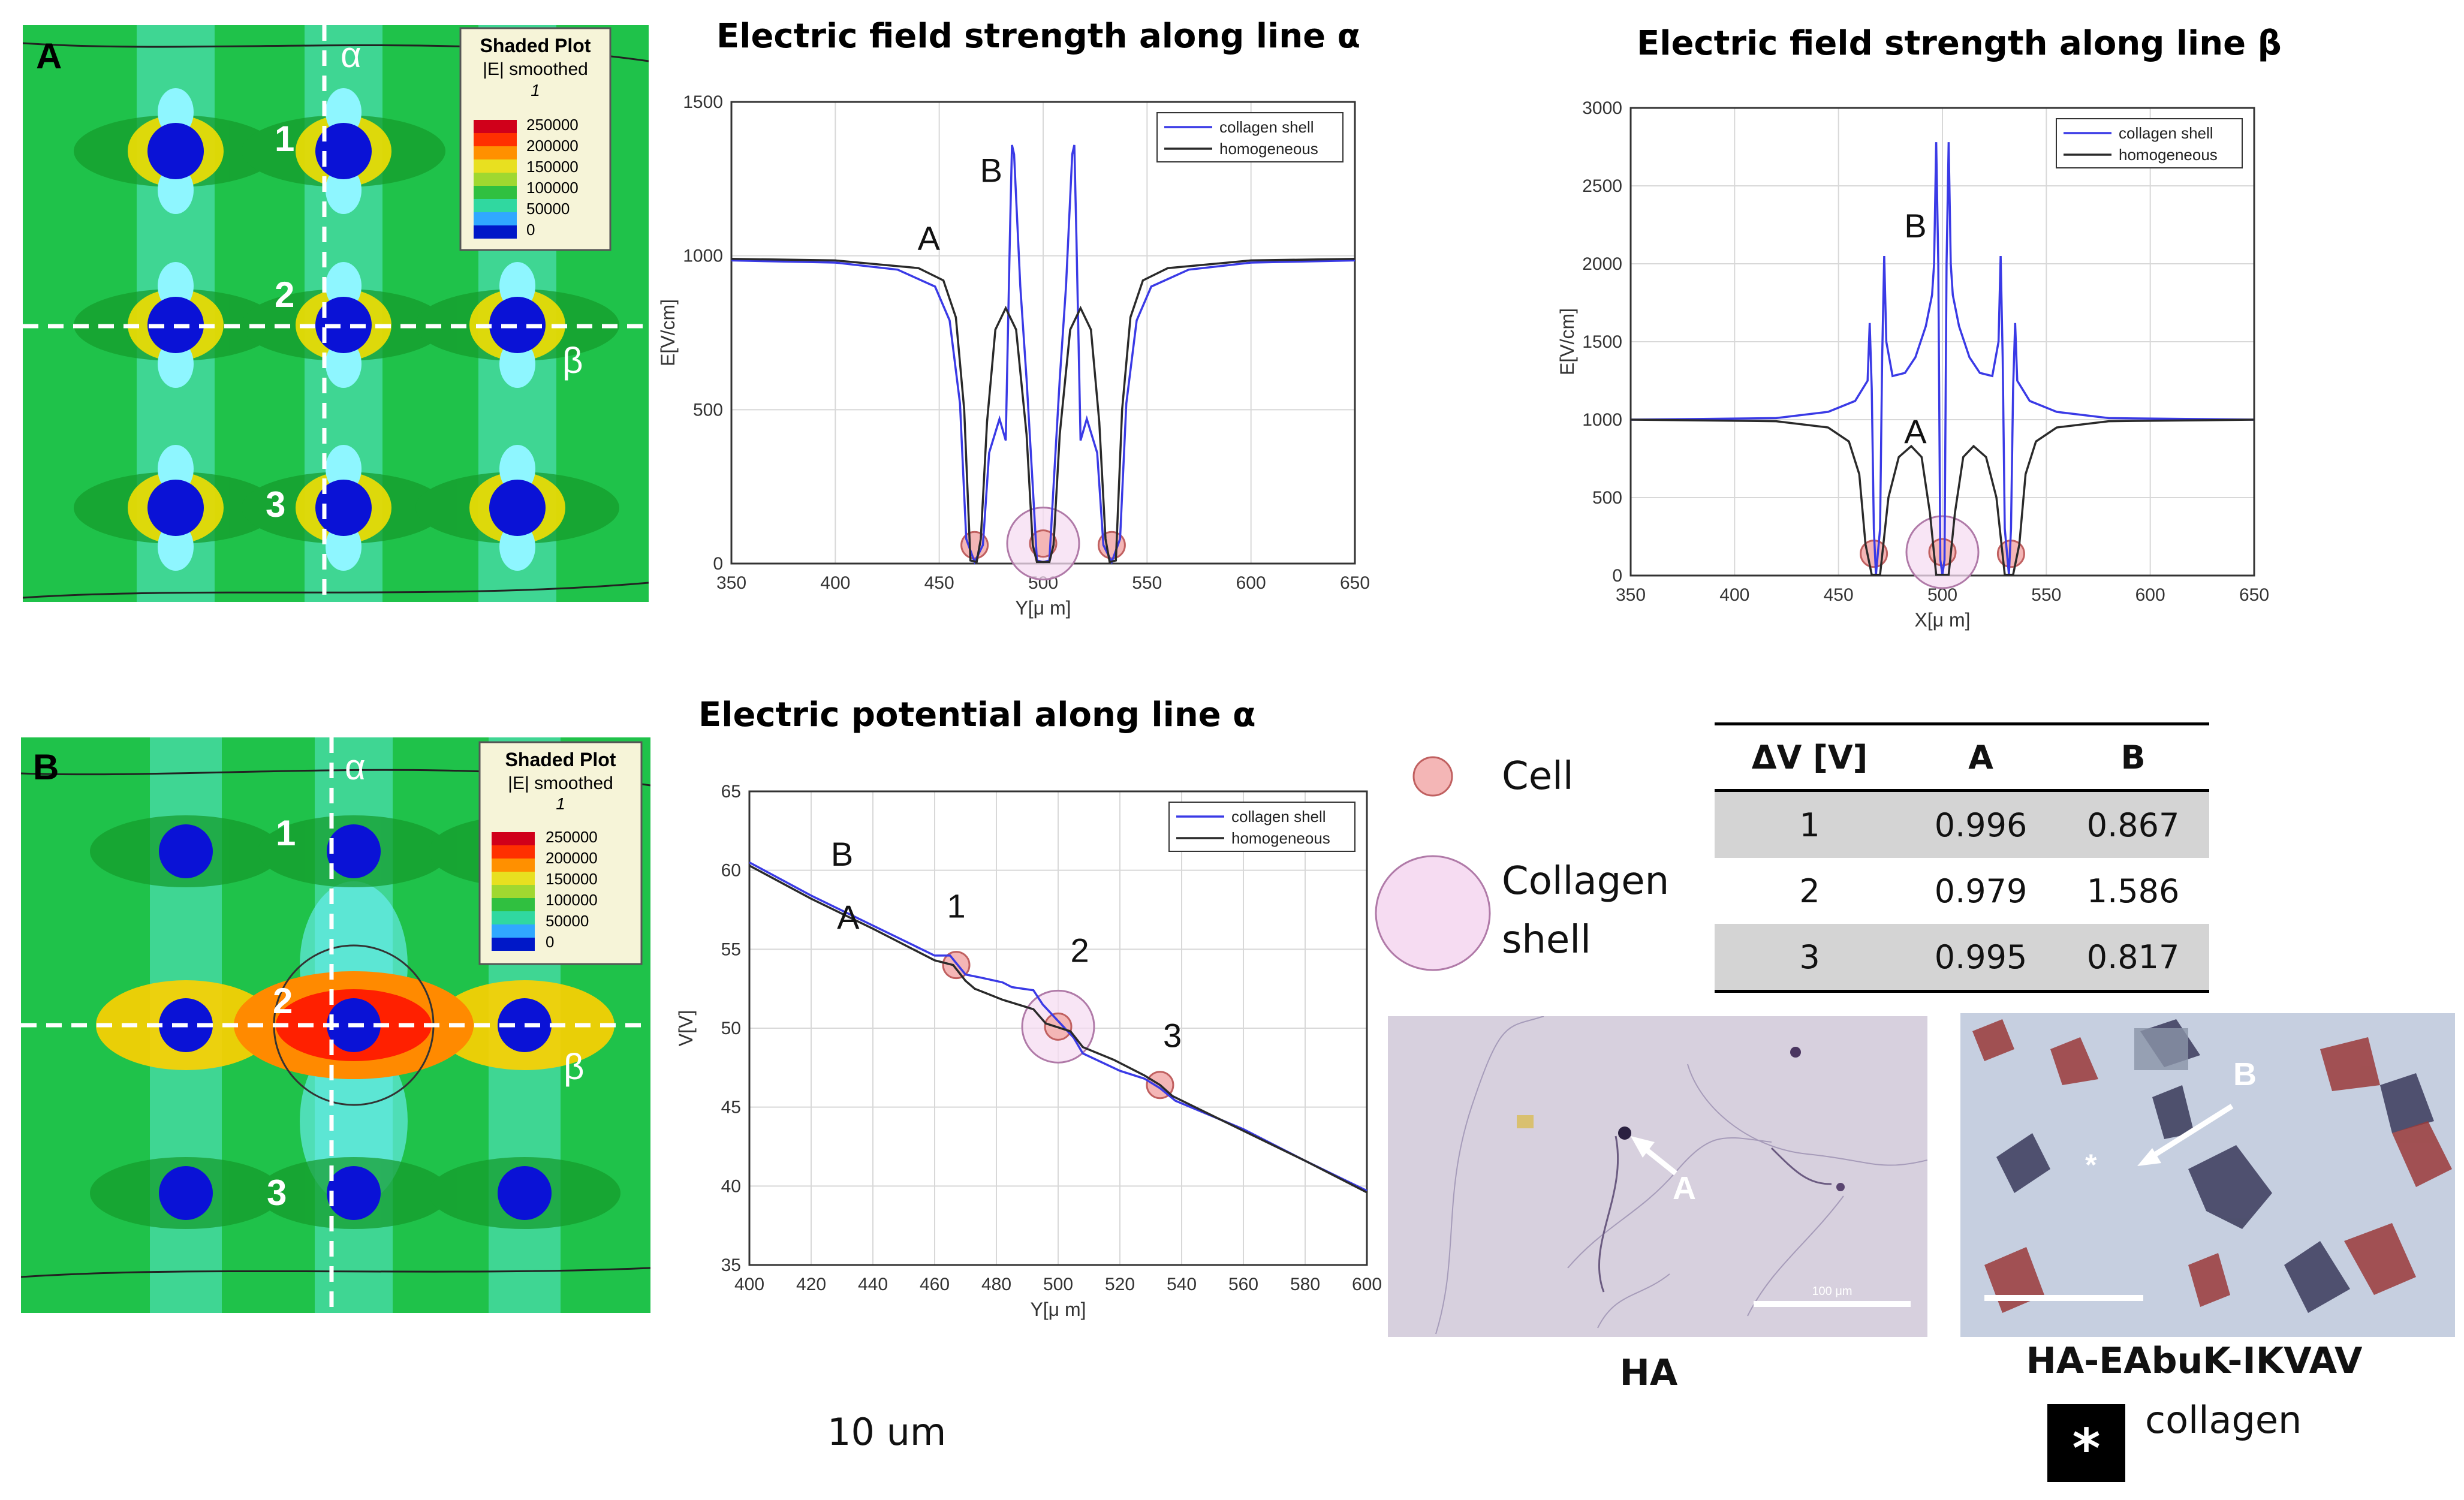 This screenshot has width=2464, height=1500. Describe the element at coordinates (718, 564) in the screenshot. I see `y-tick-label: 0` at that location.